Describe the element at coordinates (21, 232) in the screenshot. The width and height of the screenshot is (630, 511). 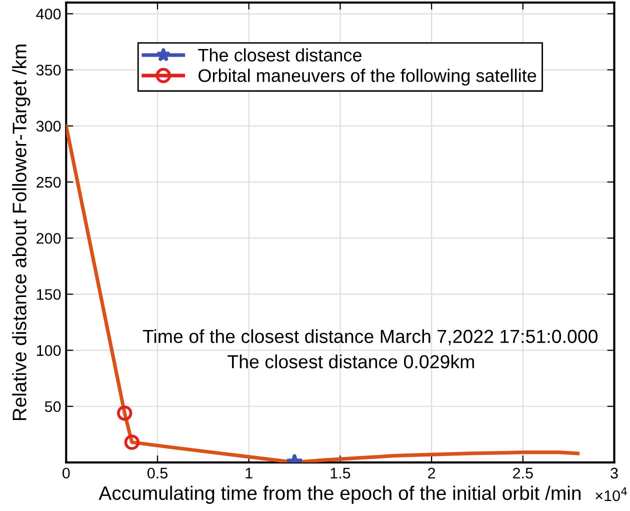
I see `y-axis-title: Relative distance about Follower-Target /km` at that location.